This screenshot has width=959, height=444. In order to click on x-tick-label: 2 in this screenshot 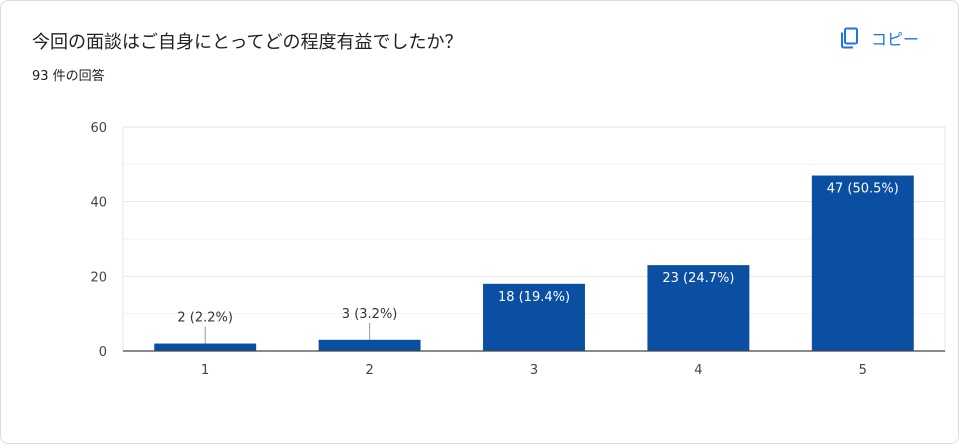, I will do `click(369, 370)`.